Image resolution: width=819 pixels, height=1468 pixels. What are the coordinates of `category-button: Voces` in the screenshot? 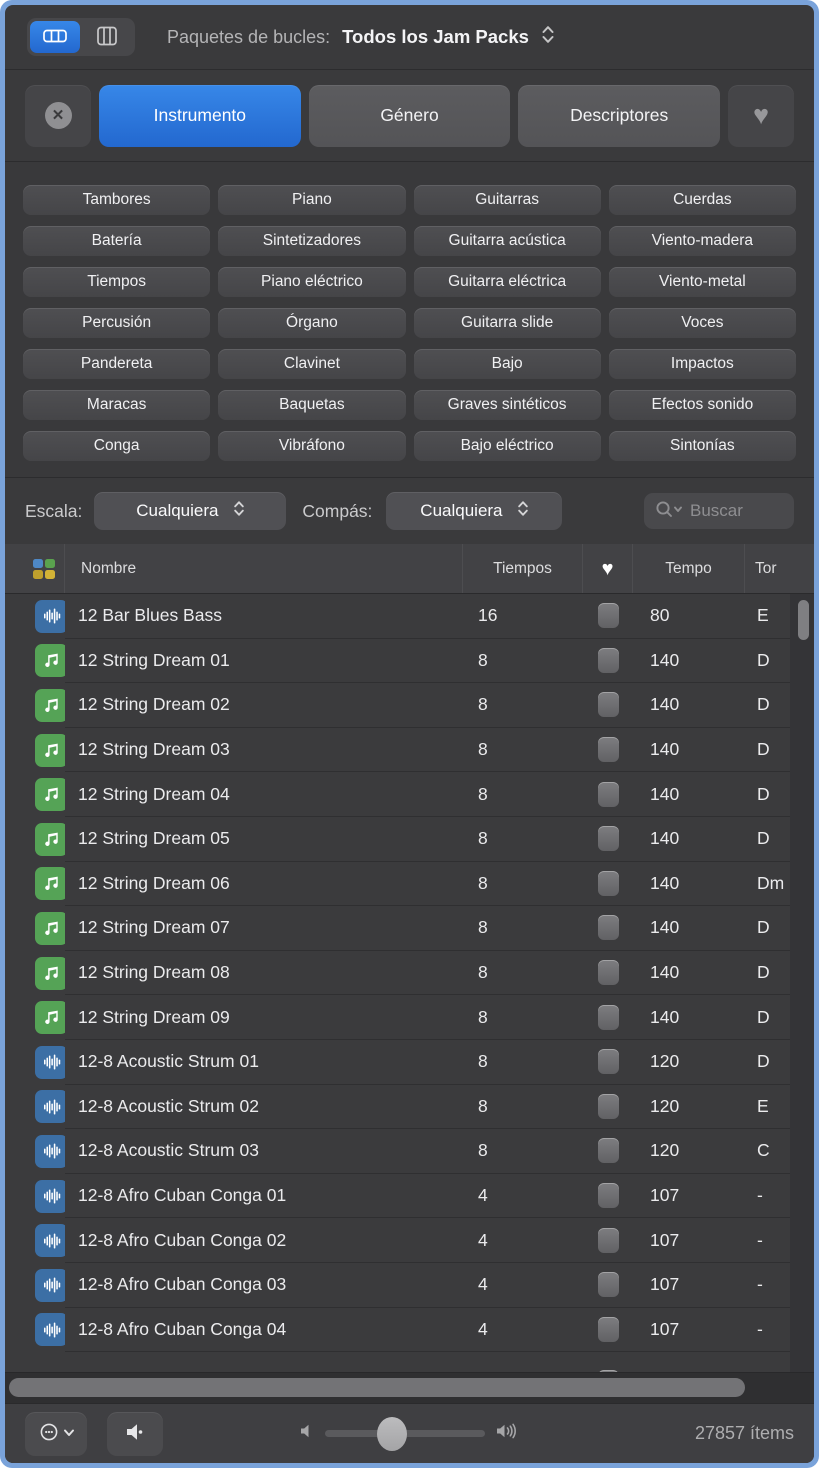 It's located at (702, 323).